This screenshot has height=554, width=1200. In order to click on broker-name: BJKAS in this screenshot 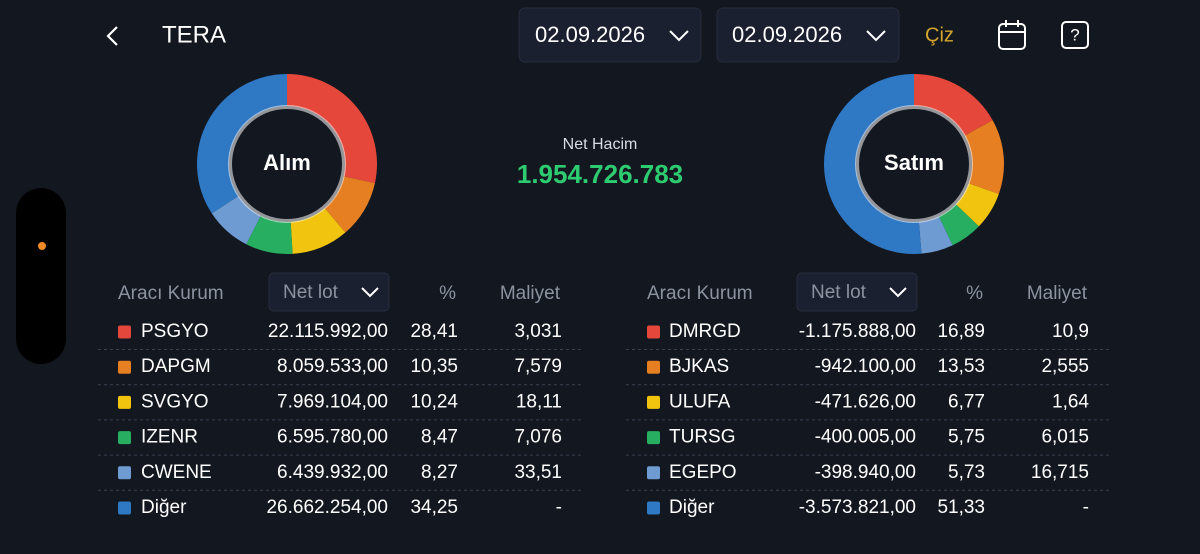, I will do `click(699, 366)`.